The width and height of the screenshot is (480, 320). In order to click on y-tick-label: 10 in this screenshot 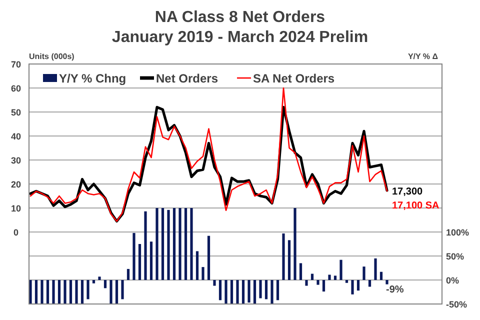, I will do `click(16, 209)`.